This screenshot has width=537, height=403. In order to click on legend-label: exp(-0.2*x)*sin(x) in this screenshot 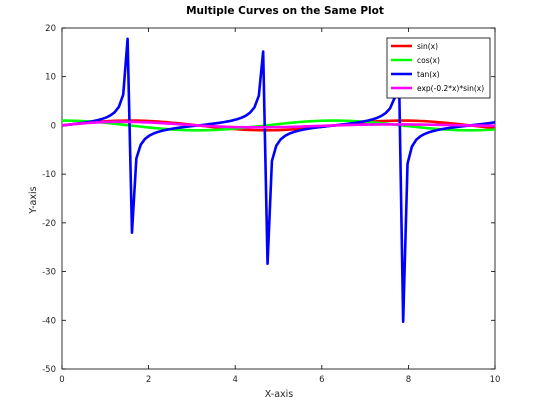, I will do `click(450, 88)`.